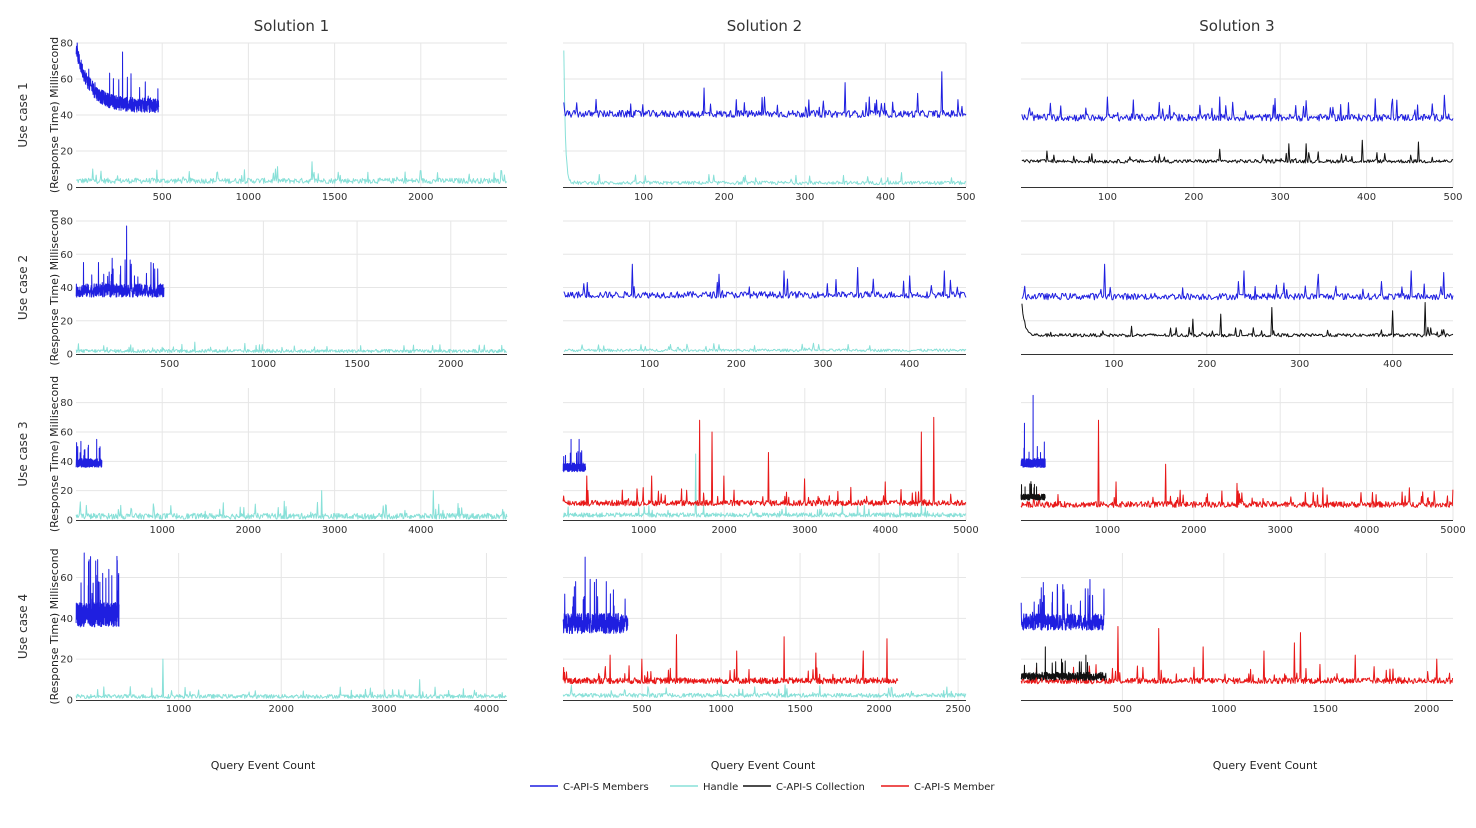  Describe the element at coordinates (23, 114) in the screenshot. I see `row-title: Use case 1` at that location.